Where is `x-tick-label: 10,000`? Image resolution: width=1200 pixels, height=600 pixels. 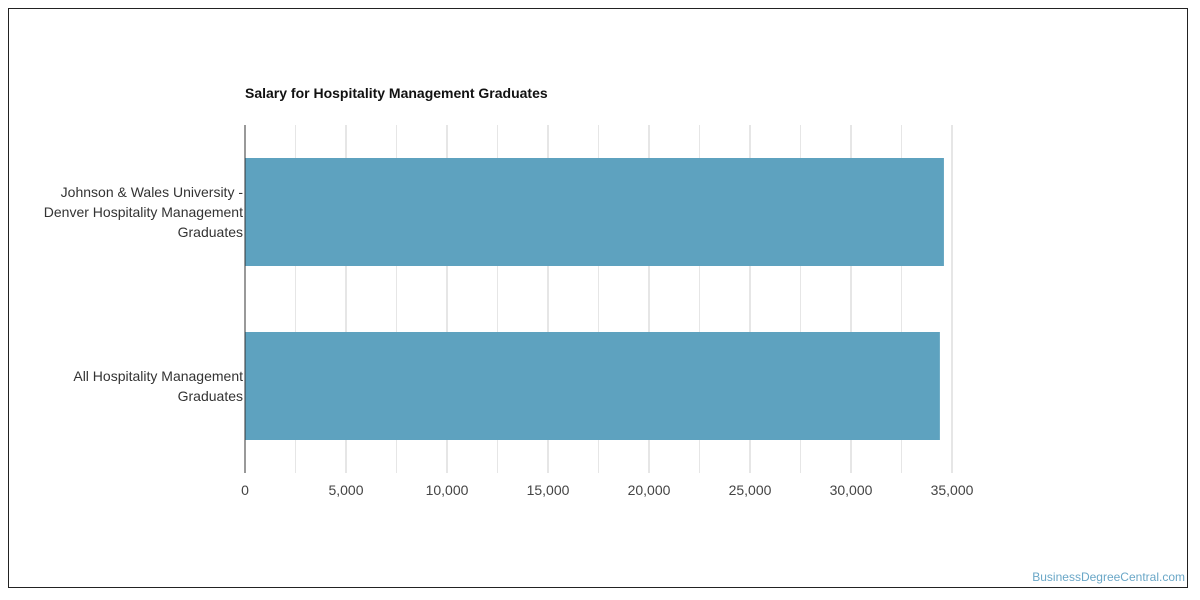 x-tick-label: 10,000 is located at coordinates (447, 490).